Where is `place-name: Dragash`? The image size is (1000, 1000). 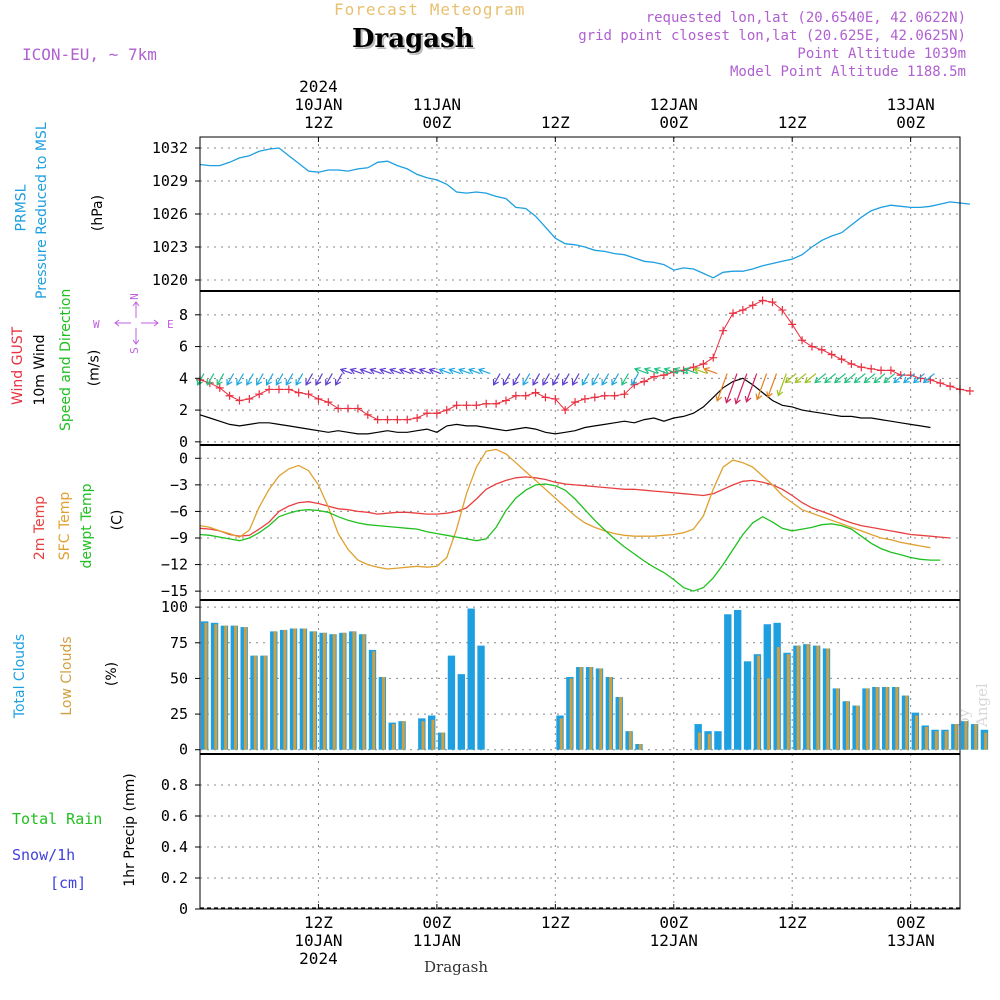 place-name: Dragash is located at coordinates (413, 39).